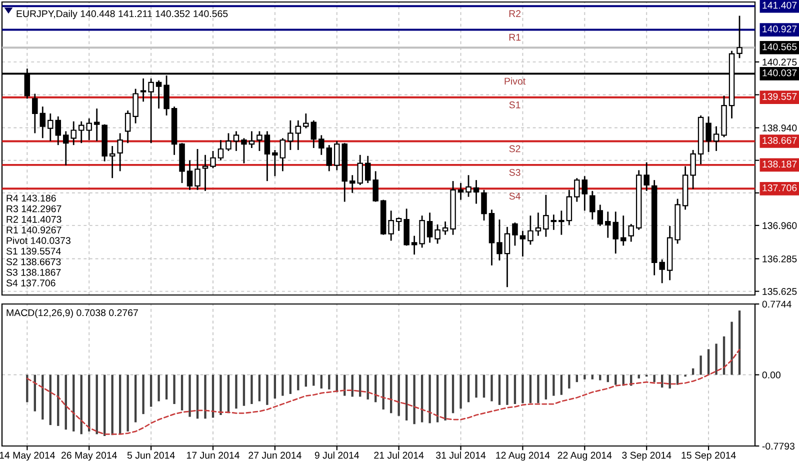 Image resolution: width=799 pixels, height=464 pixels. Describe the element at coordinates (34, 219) in the screenshot. I see `annotation: R2 141.4073` at that location.